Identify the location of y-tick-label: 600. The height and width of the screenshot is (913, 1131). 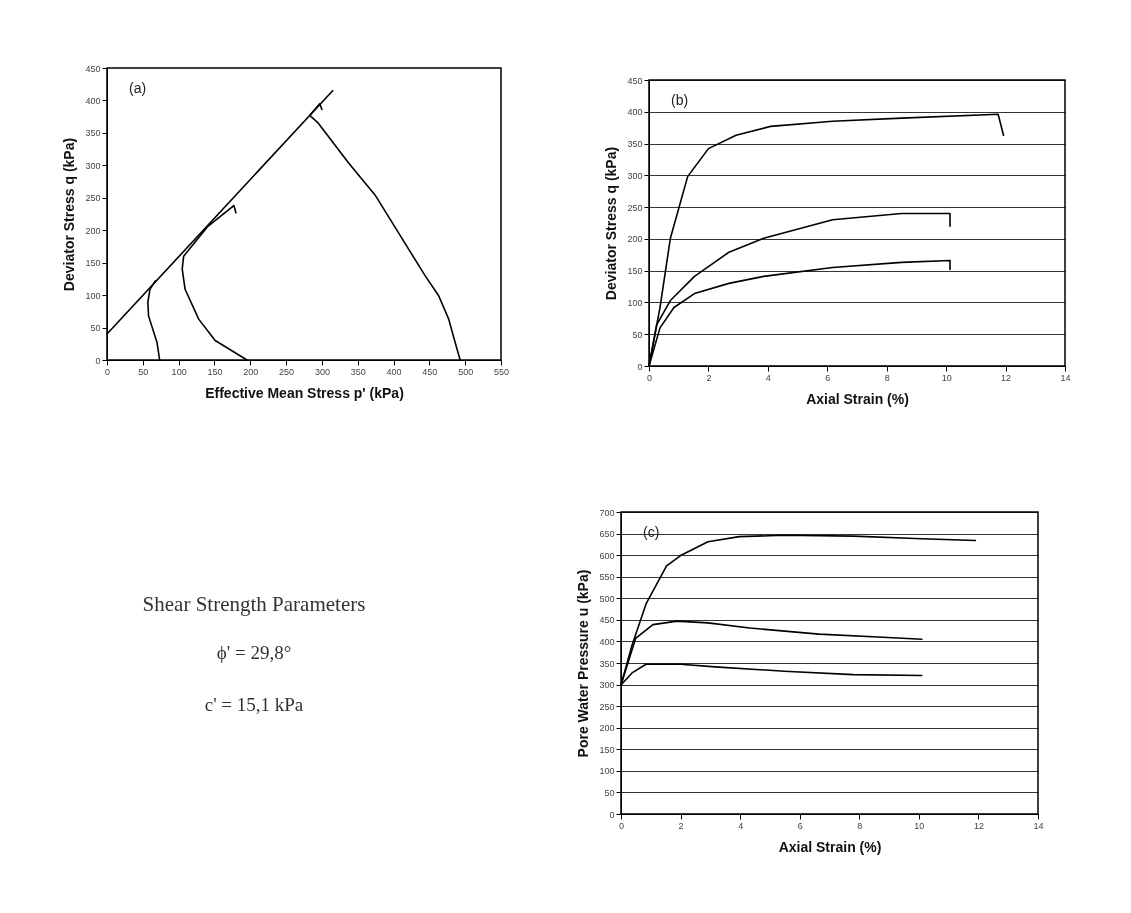
(607, 555).